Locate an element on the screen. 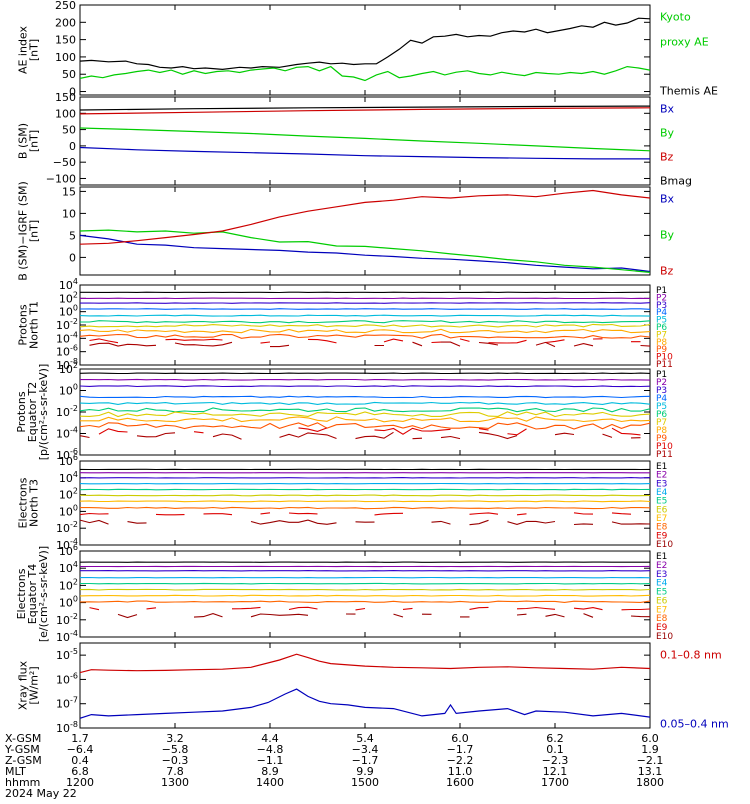 This screenshot has width=750, height=804. y-axis-label: North T1 is located at coordinates (34, 325).